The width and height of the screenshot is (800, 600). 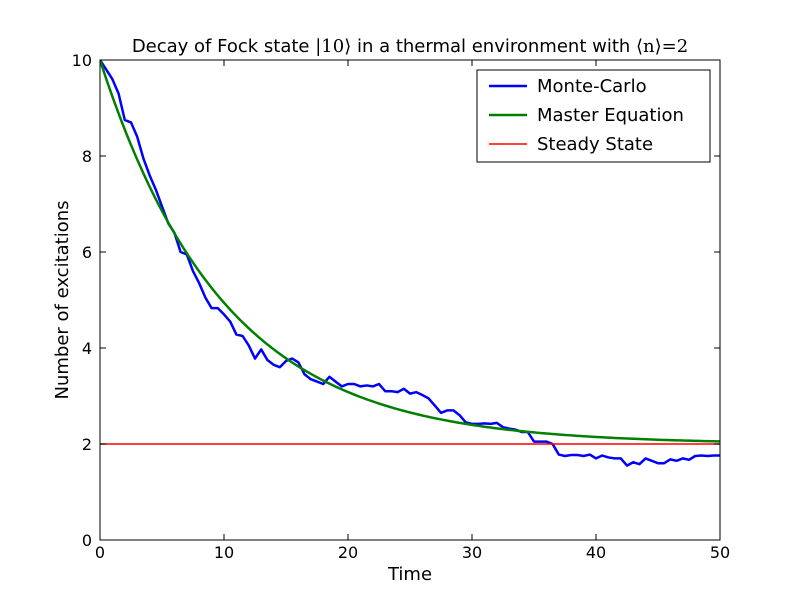 What do you see at coordinates (662, 46) in the screenshot?
I see `title-avg: ⟨n⟩=2` at bounding box center [662, 46].